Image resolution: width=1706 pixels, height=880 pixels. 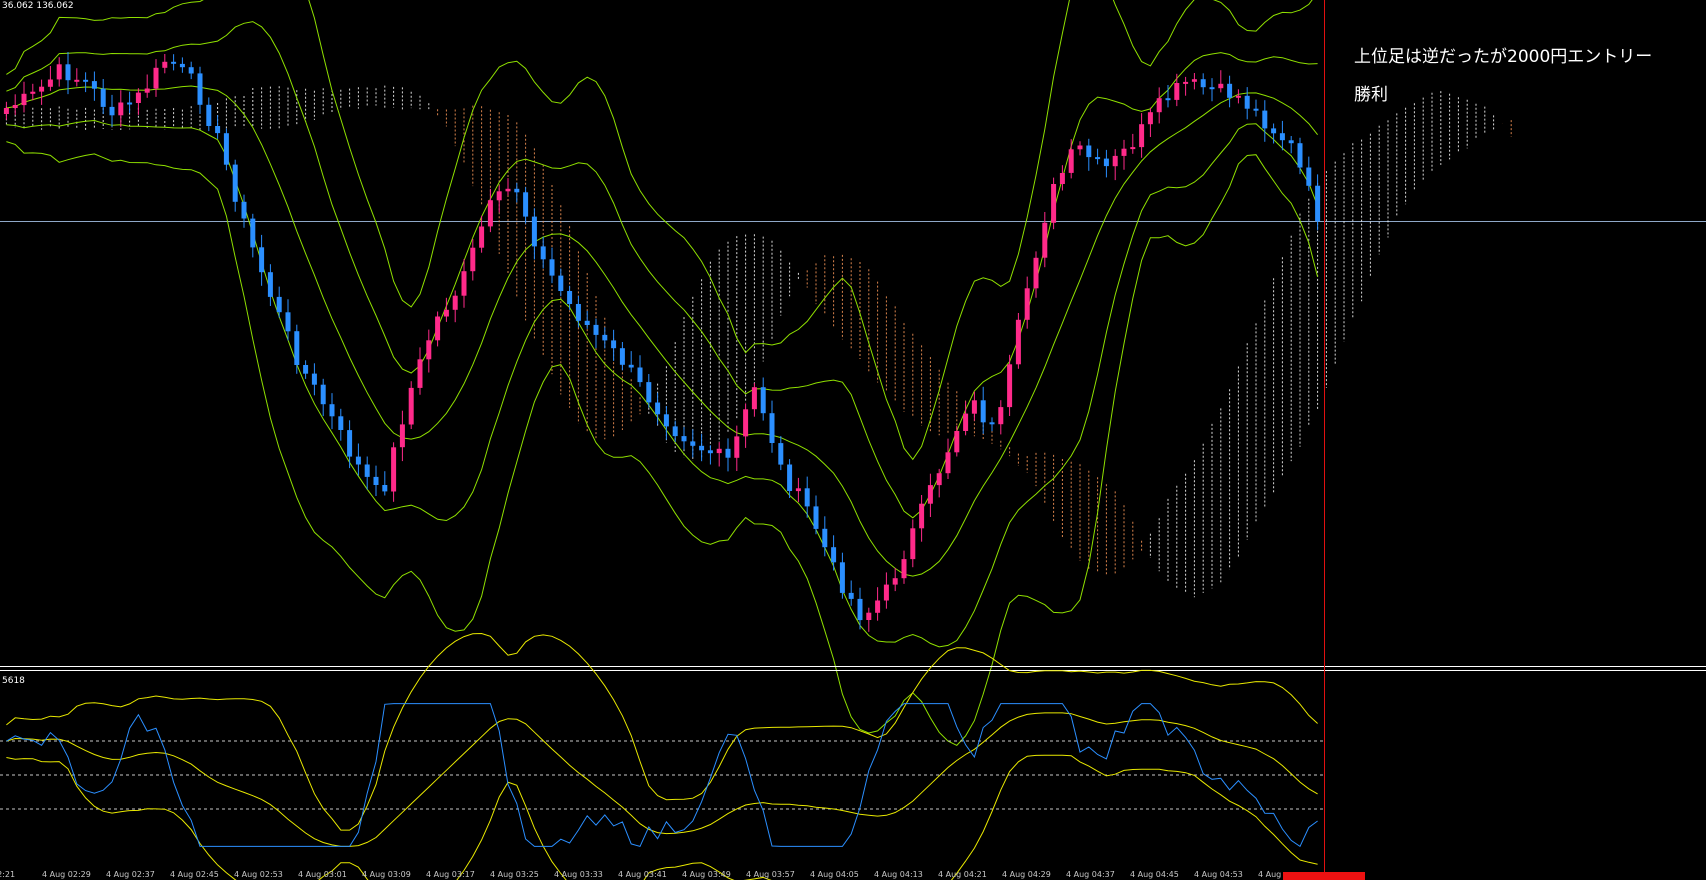 What do you see at coordinates (8, 874) in the screenshot?
I see `time-axis-tick: 02:21` at bounding box center [8, 874].